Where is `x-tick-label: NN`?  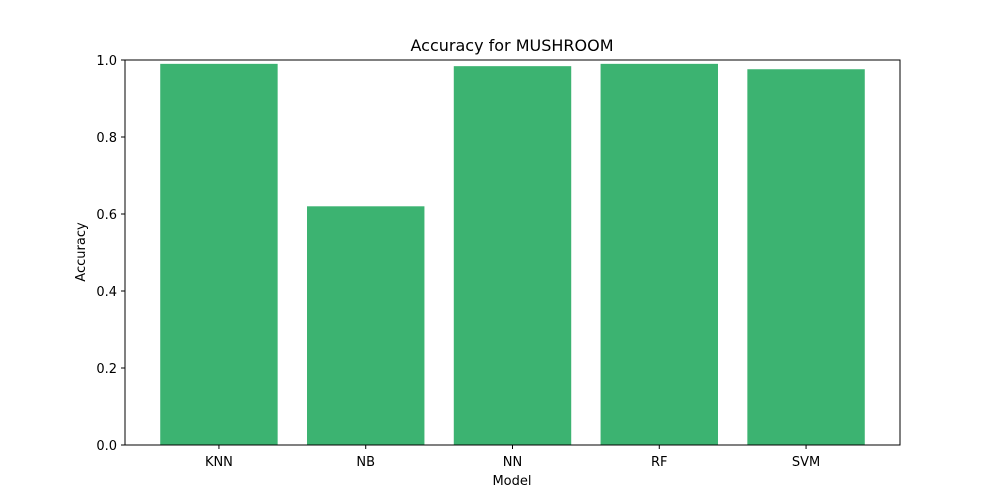
x-tick-label: NN is located at coordinates (512, 462).